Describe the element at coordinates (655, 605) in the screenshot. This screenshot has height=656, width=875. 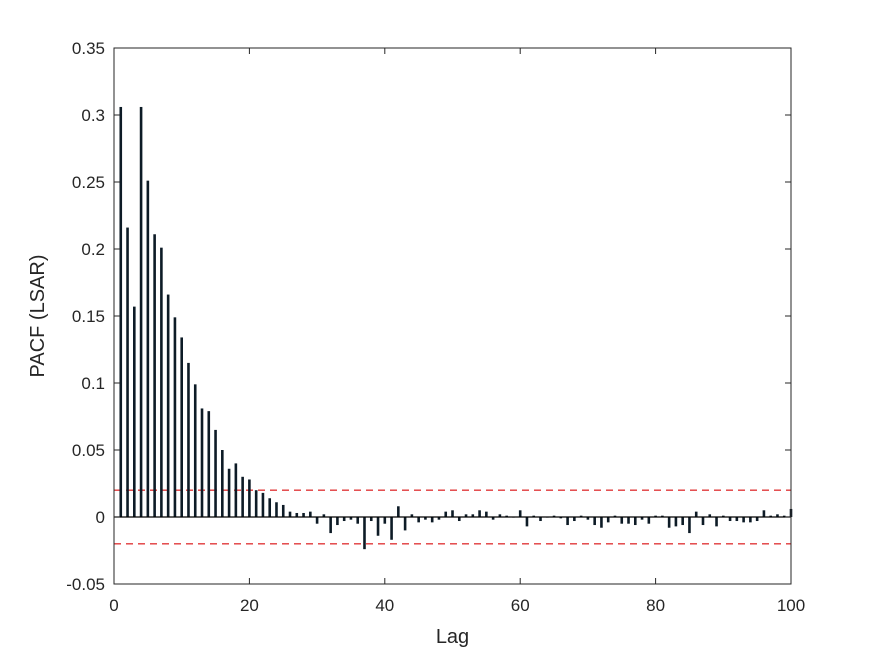
I see `x-tick-label: 80` at that location.